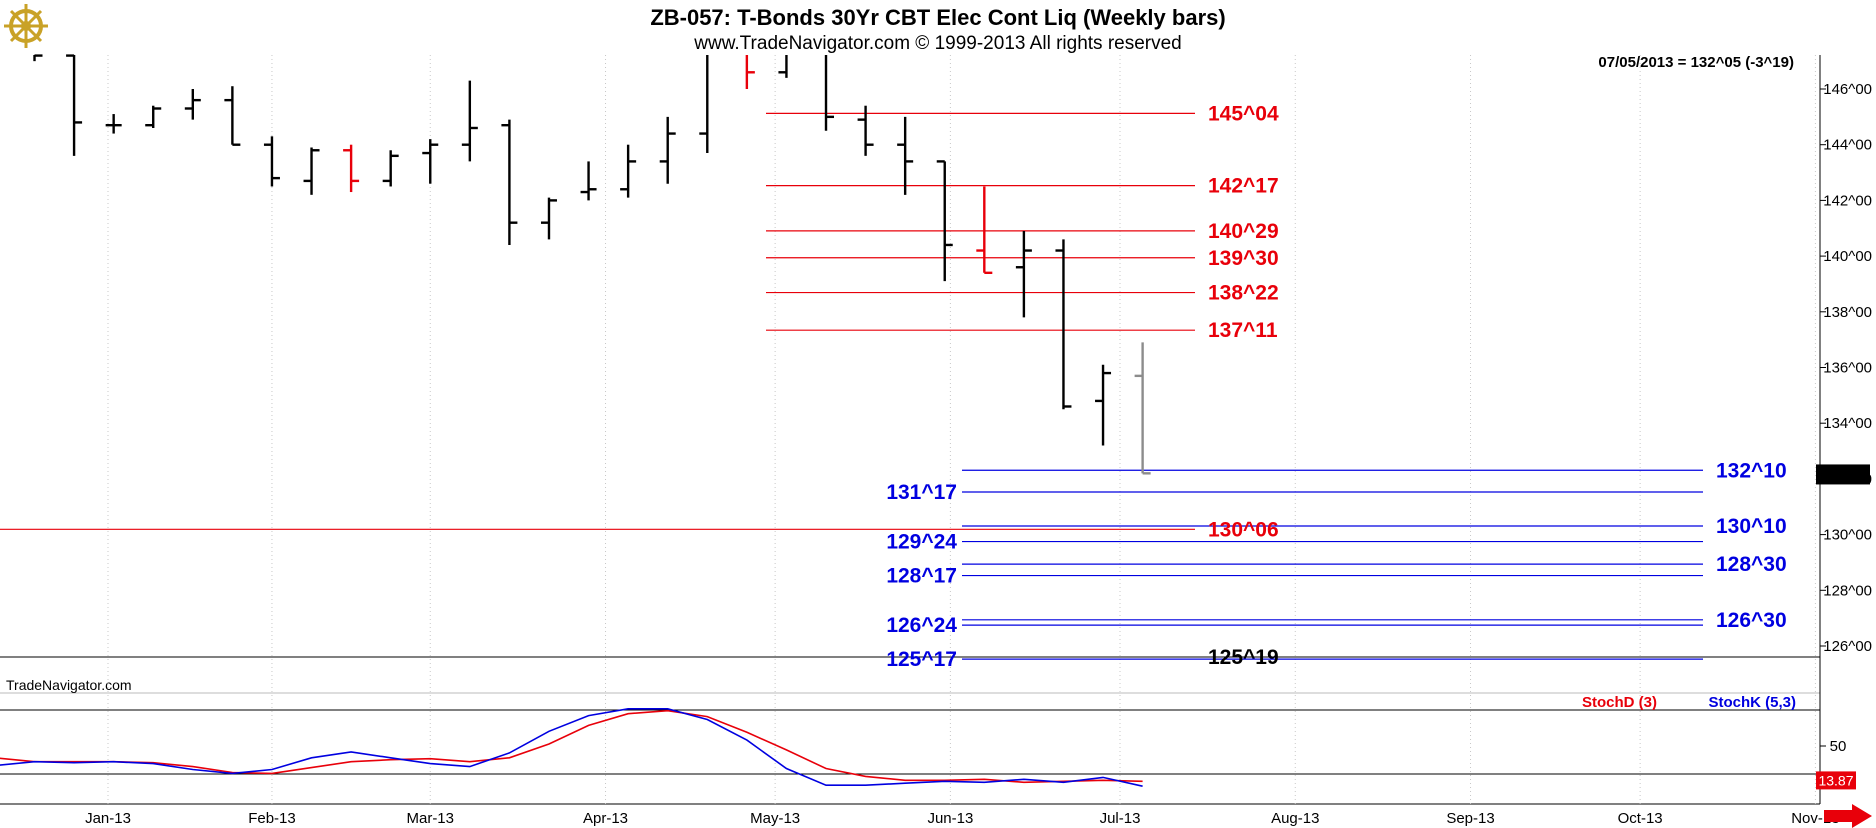 This screenshot has width=1876, height=828. Describe the element at coordinates (1838, 746) in the screenshot. I see `stoch-y-tick: 50` at that location.